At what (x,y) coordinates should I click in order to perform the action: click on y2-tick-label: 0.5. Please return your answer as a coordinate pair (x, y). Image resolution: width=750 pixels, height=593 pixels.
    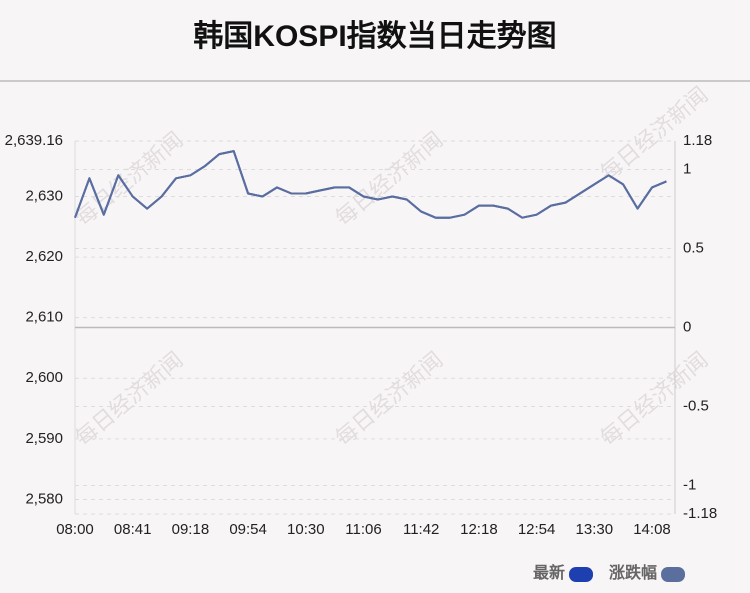
    Looking at the image, I should click on (693, 247).